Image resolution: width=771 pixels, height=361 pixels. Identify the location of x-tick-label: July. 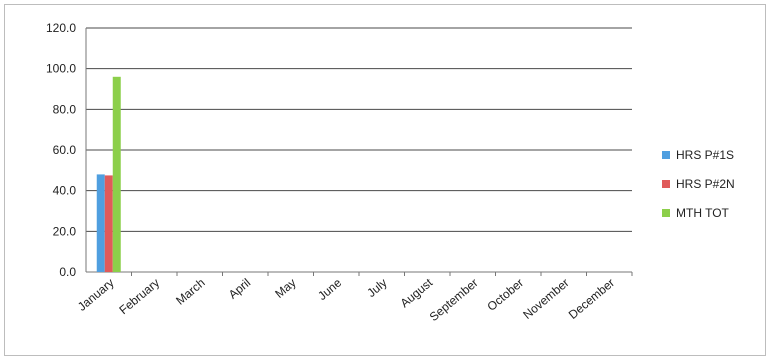
(376, 288).